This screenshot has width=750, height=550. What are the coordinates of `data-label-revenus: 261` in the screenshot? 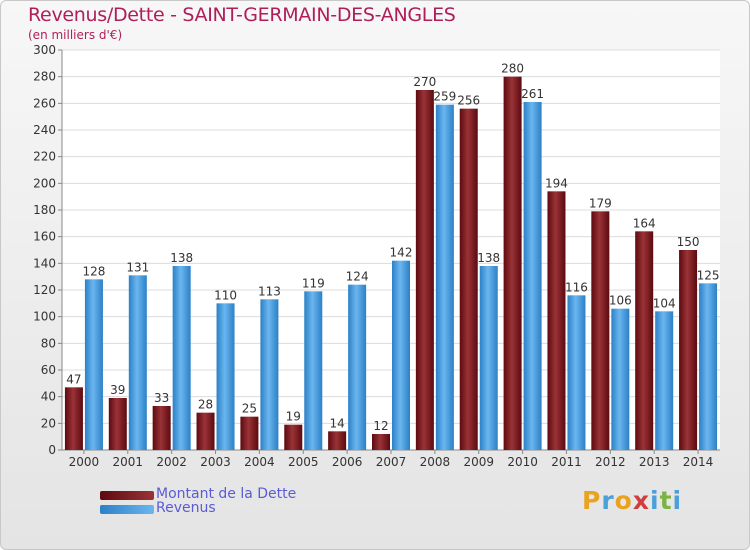 It's located at (532, 94).